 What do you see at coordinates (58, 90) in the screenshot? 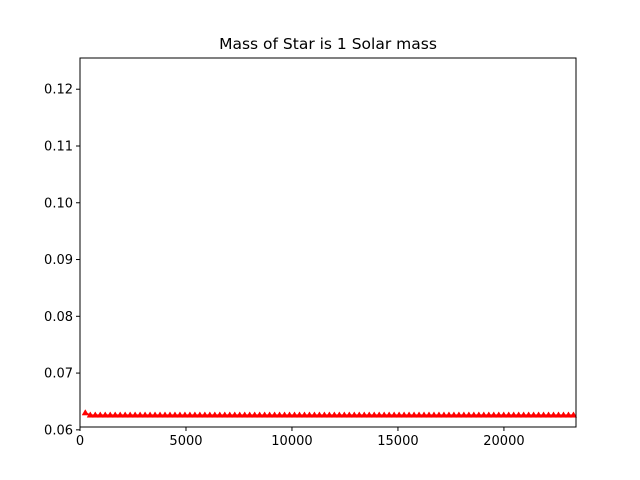
I see `y-tick-label: 0.12` at bounding box center [58, 90].